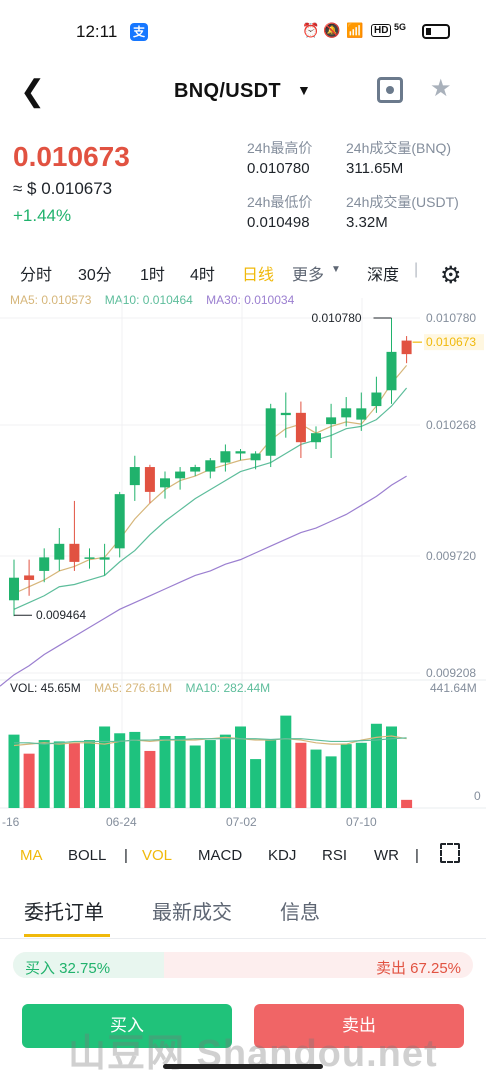 The image size is (486, 1080). Describe the element at coordinates (359, 1026) in the screenshot. I see `sell-button: 卖出` at that location.